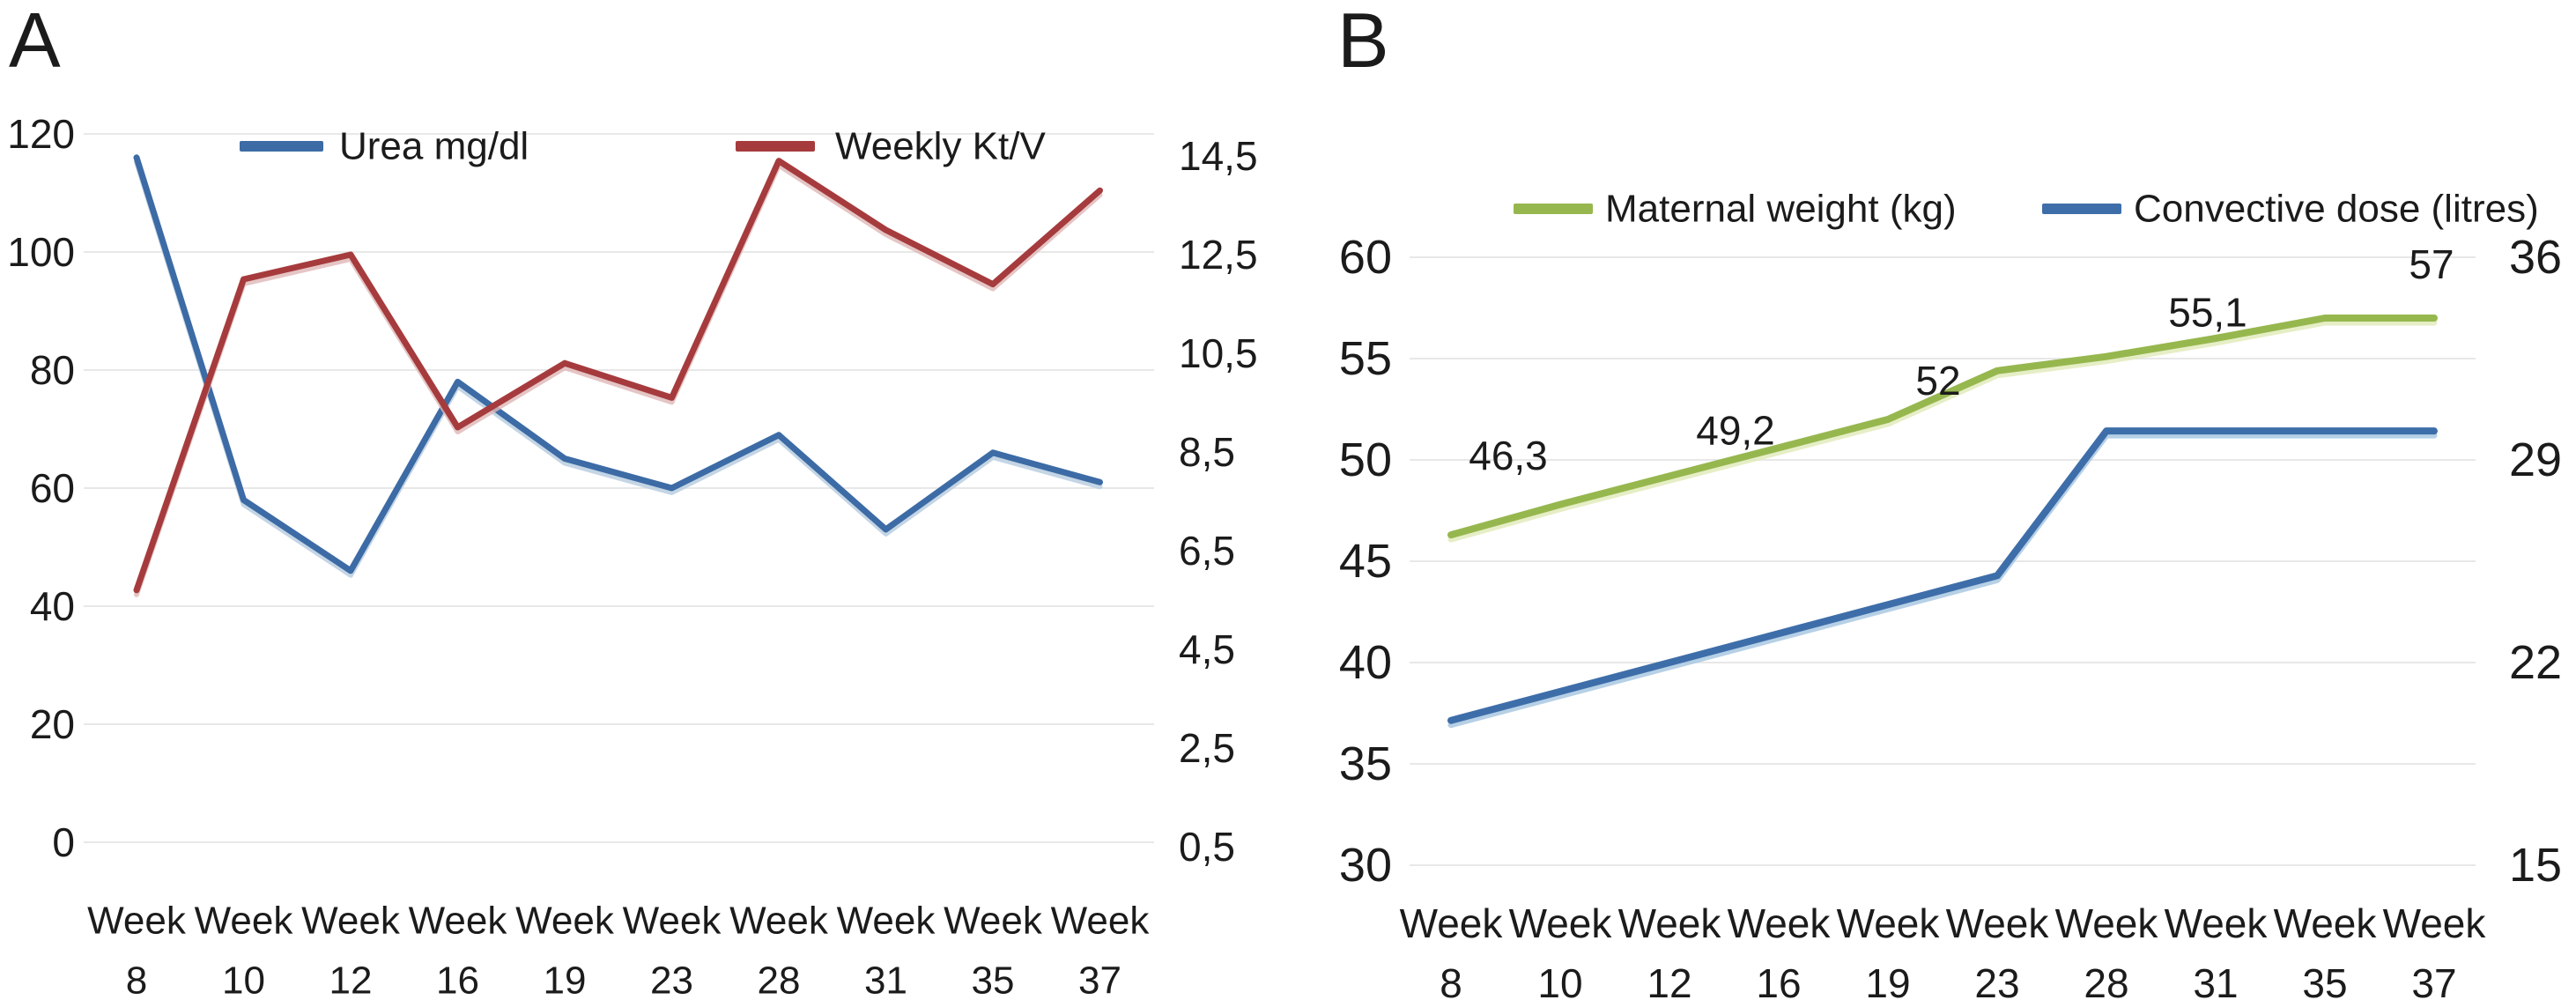 This screenshot has width=2576, height=1000. Describe the element at coordinates (1937, 381) in the screenshot. I see `data-point-label: 52` at that location.